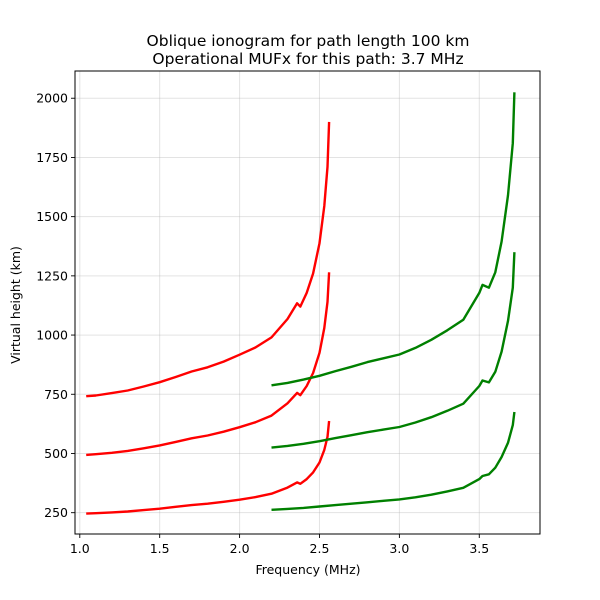  I want to click on x-tick-label: 2.0, so click(240, 548).